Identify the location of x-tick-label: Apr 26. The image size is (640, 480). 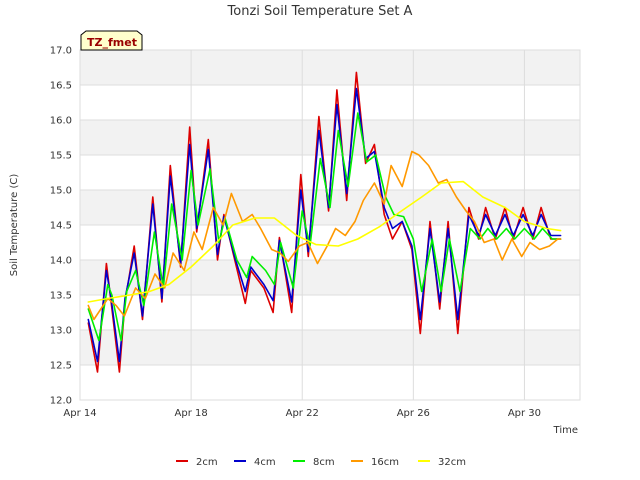
(413, 413).